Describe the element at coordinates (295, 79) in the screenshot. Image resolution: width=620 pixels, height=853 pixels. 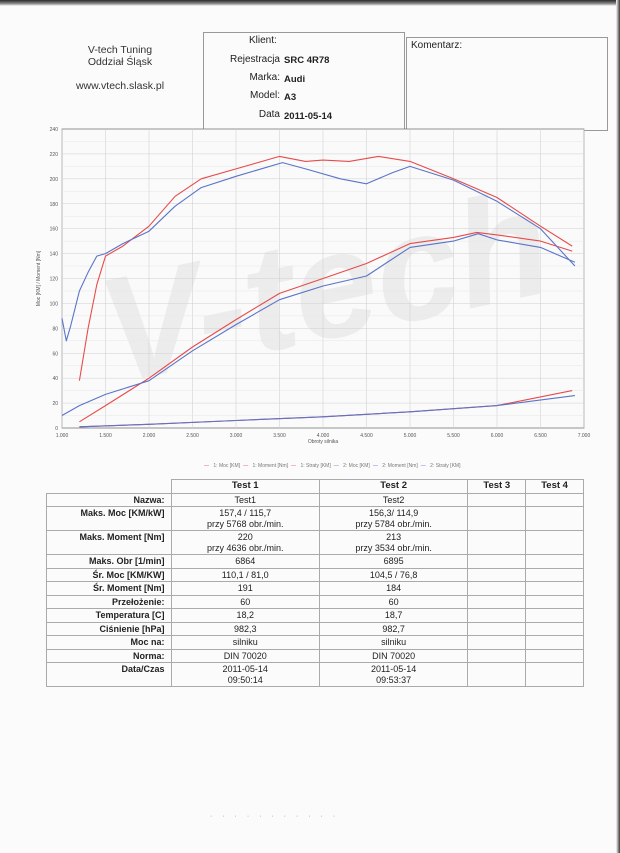
I see `client-row-value: Audi` at that location.